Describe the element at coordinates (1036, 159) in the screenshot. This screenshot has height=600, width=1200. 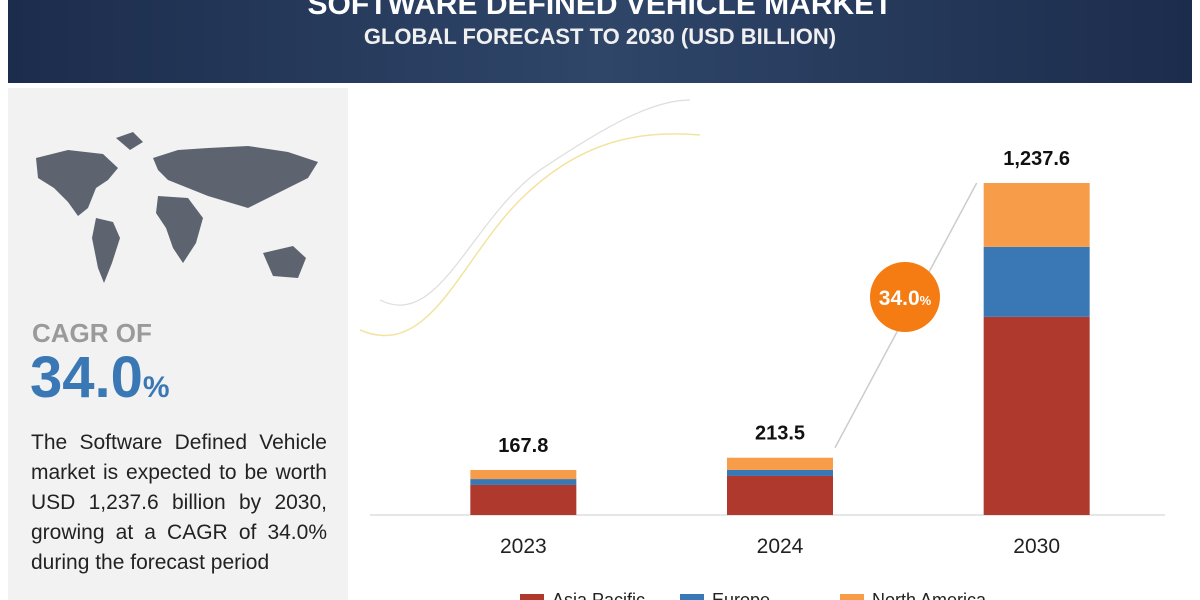
I see `total-label: 1,237.6` at that location.